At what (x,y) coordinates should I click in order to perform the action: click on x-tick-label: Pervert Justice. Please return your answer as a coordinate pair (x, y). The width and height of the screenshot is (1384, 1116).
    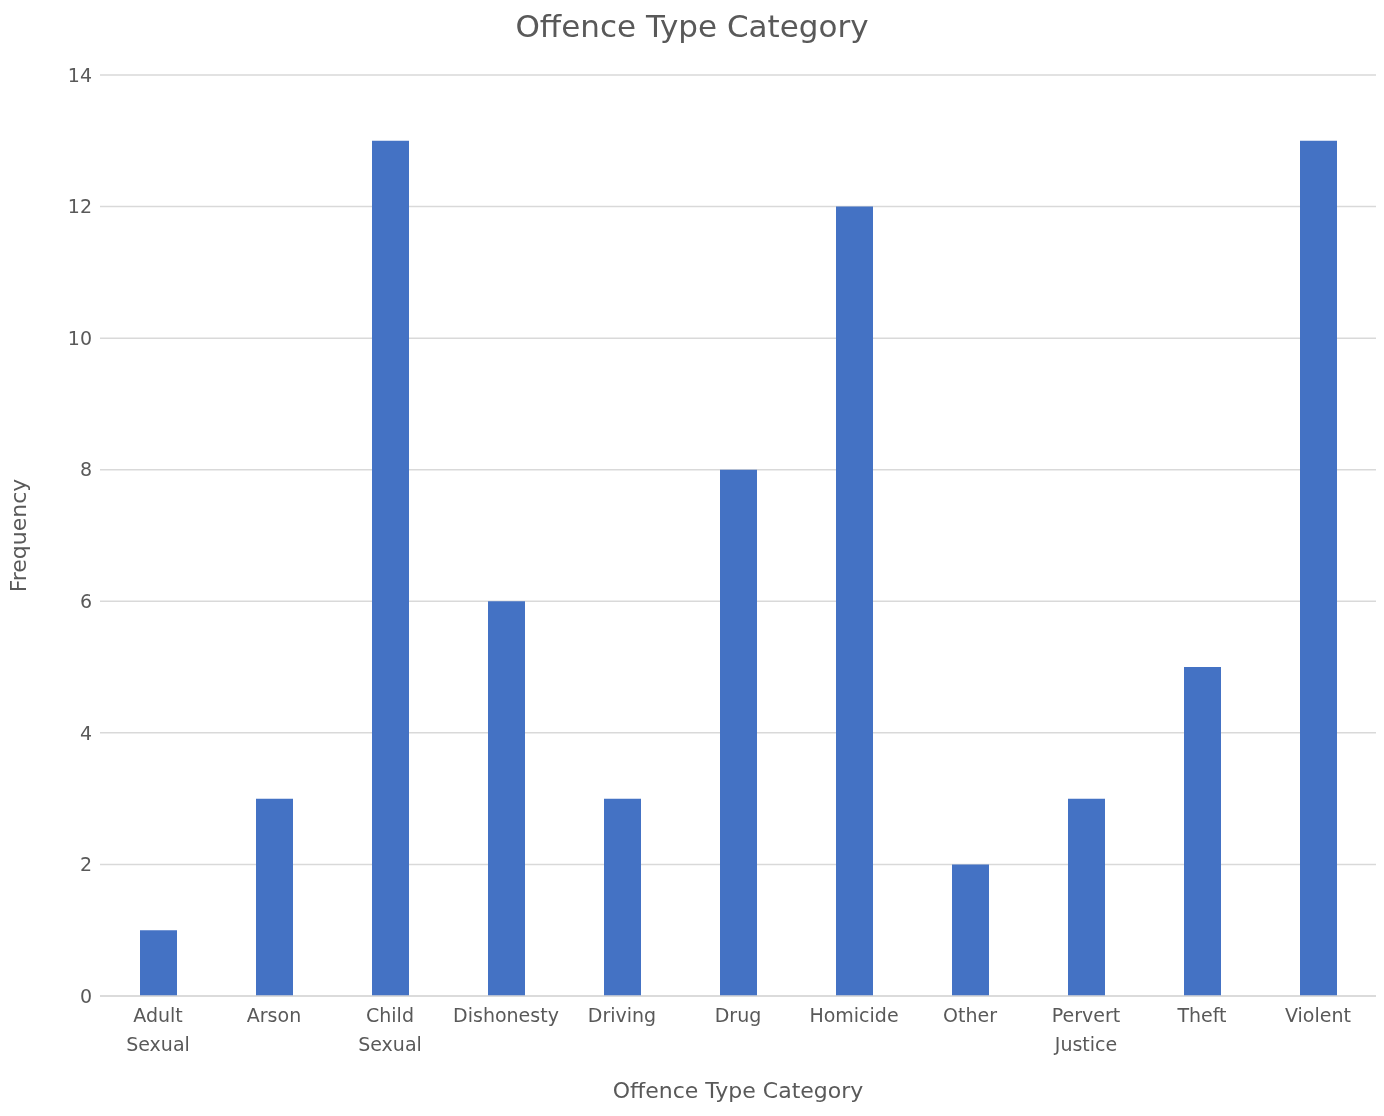
    Looking at the image, I should click on (1086, 1029).